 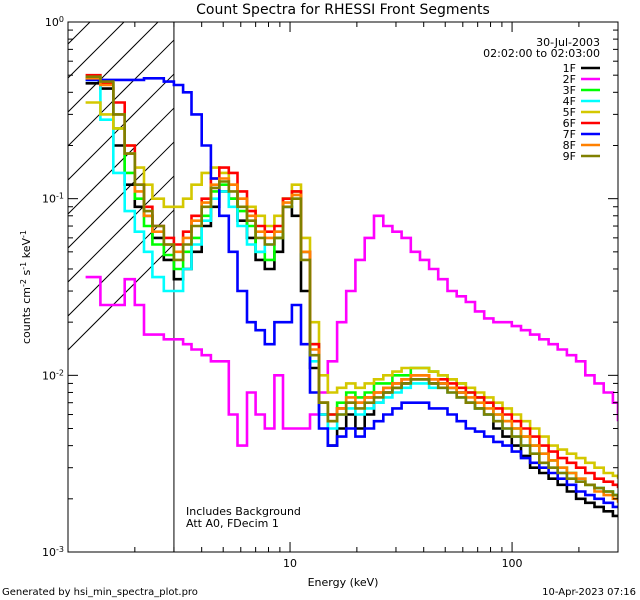 I want to click on y-tick-label: 10⁰, so click(x=54, y=22).